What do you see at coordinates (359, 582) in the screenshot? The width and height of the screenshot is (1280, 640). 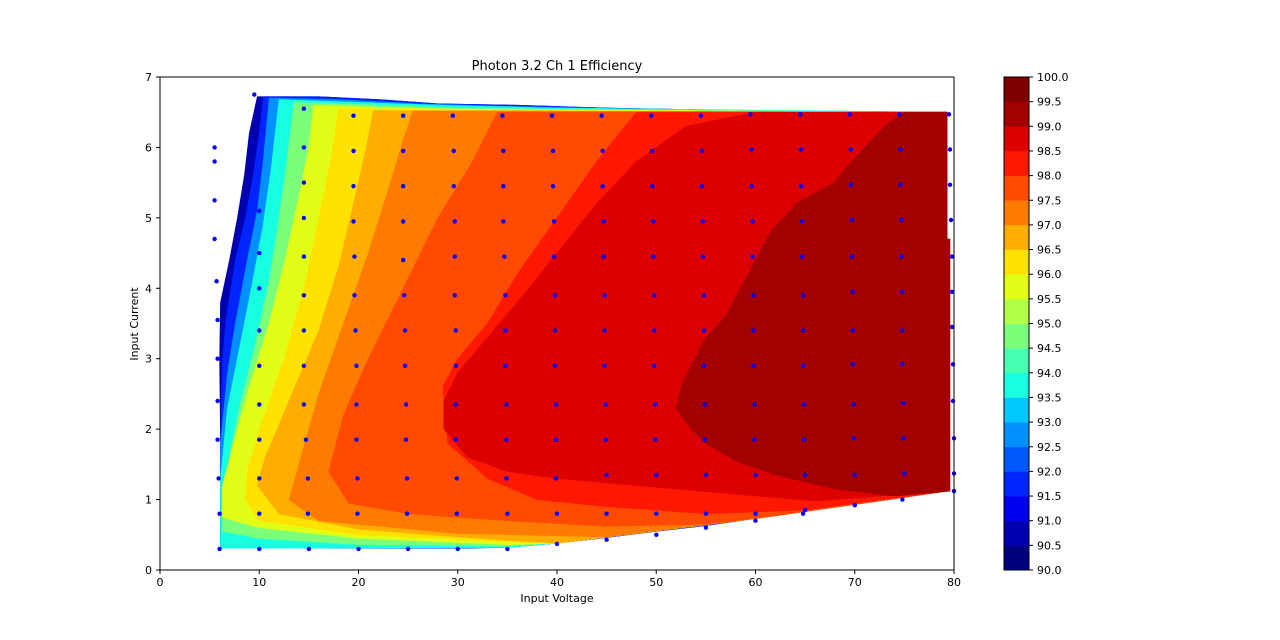 I see `x-tick-label: 20` at bounding box center [359, 582].